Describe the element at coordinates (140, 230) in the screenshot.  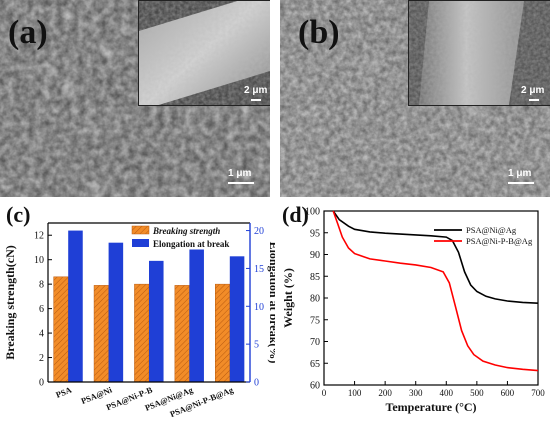
I see `legend-swatch-breaking` at that location.